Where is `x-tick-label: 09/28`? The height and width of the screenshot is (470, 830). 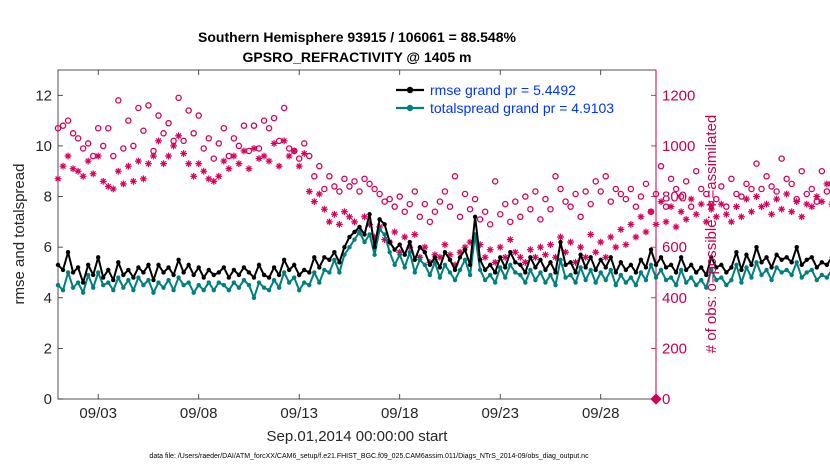 x-tick-label: 09/28 is located at coordinates (601, 413).